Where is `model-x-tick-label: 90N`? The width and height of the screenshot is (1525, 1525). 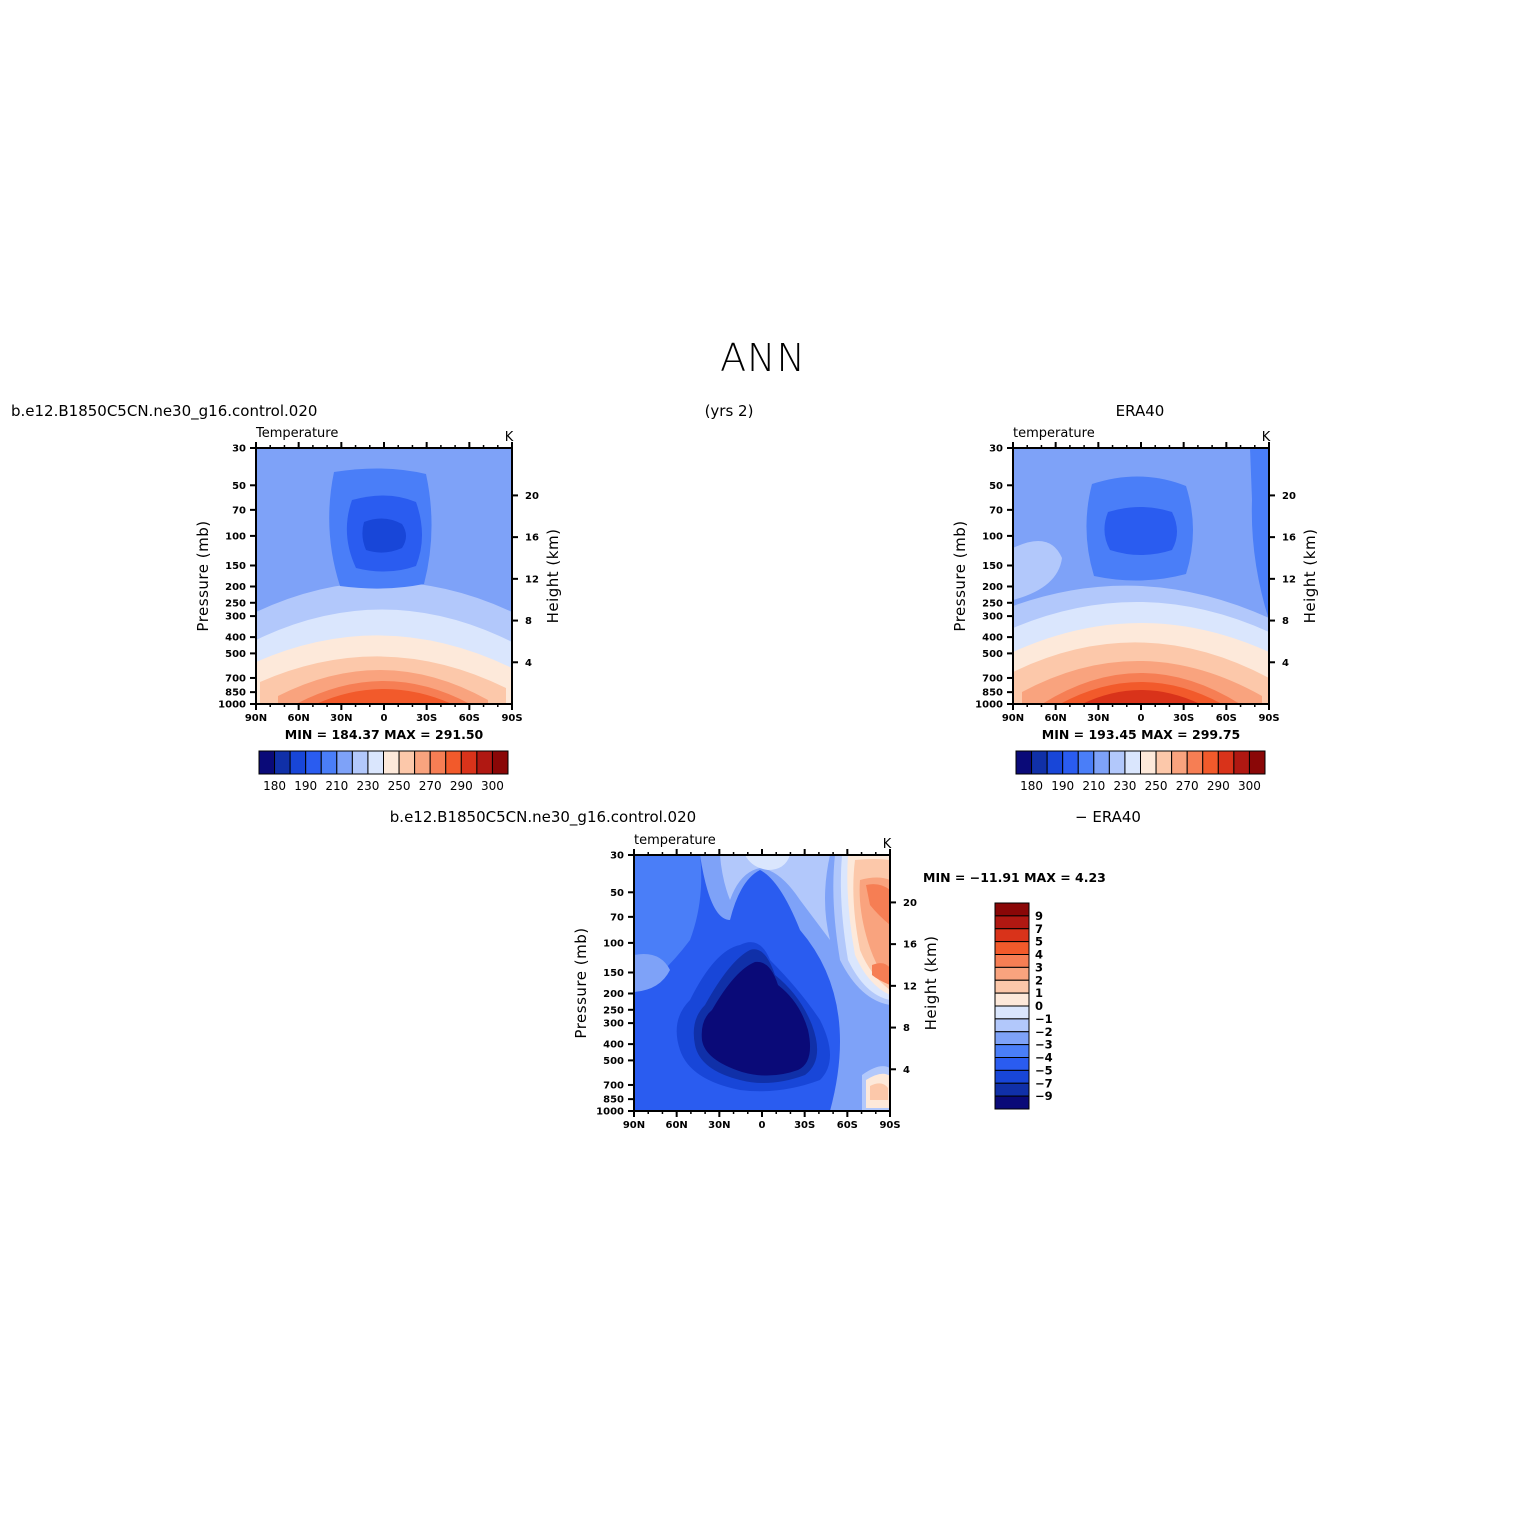
model-x-tick-label: 90N is located at coordinates (256, 718).